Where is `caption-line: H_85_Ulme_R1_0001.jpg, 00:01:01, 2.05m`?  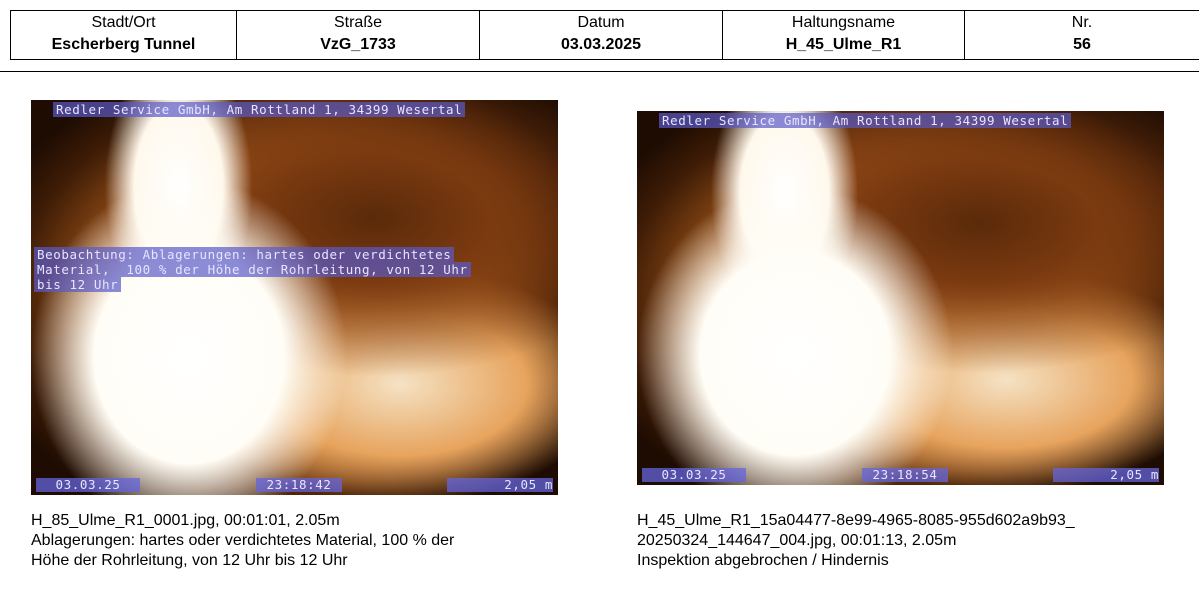
caption-line: H_85_Ulme_R1_0001.jpg, 00:01:01, 2.05m is located at coordinates (185, 520).